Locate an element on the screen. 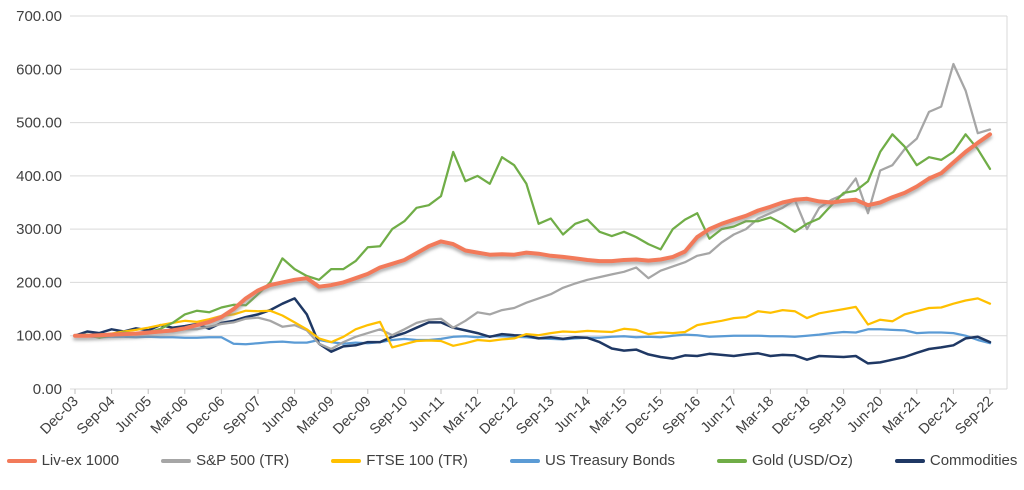 The image size is (1024, 490). y-axis-label: 300.00 is located at coordinates (39, 229).